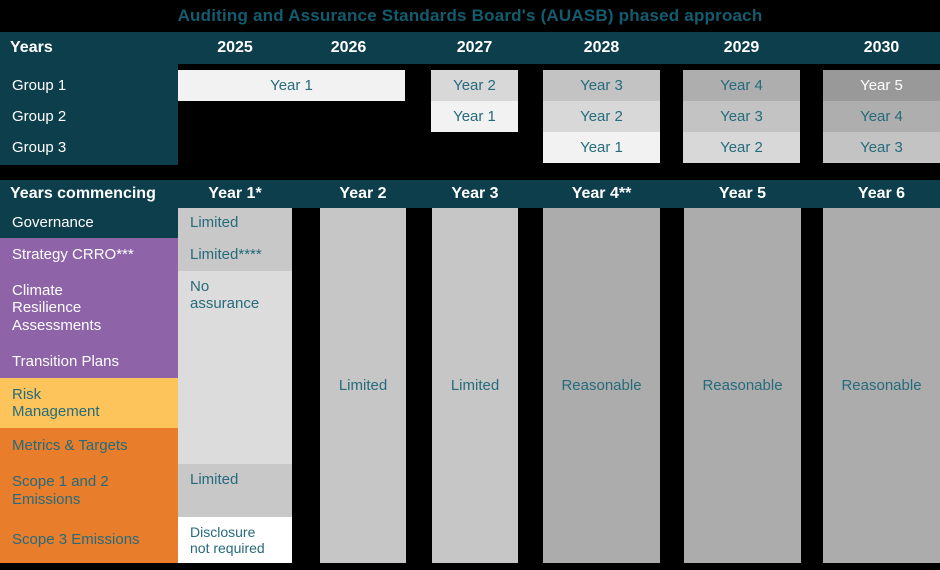 The image size is (940, 570). I want to click on row-label-group-2: Group 2, so click(39, 116).